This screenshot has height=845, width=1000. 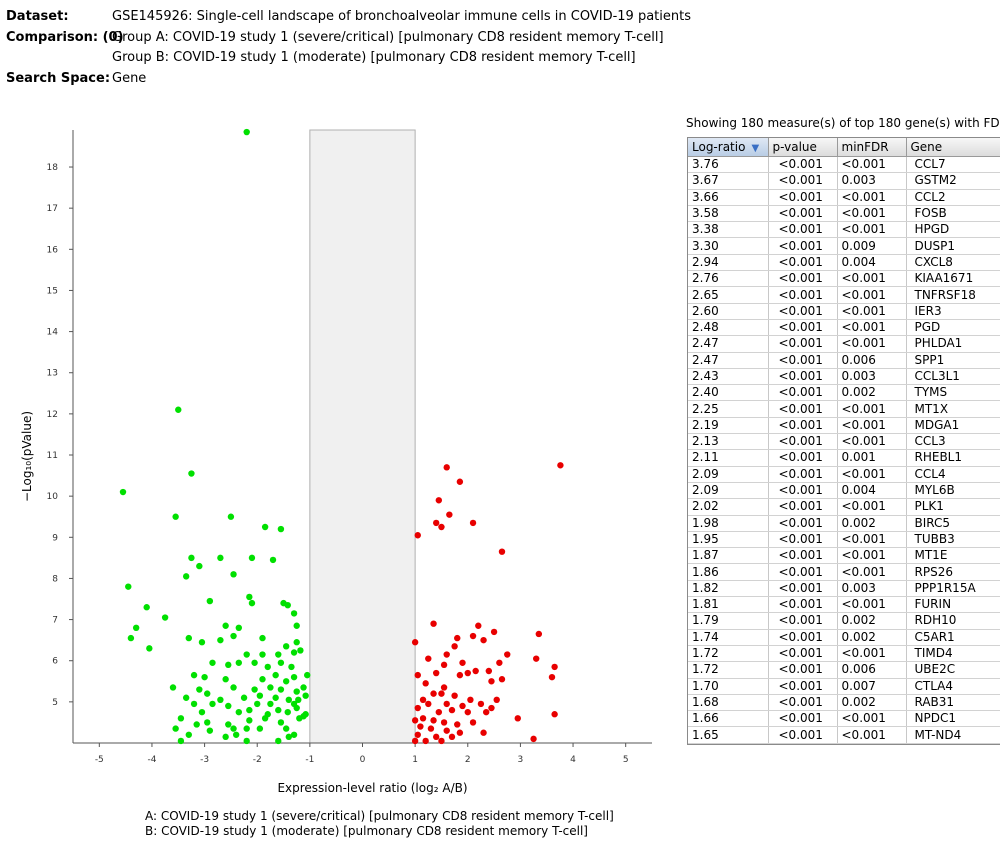 What do you see at coordinates (728, 589) in the screenshot?
I see `log-ratio-cell: 1.82` at bounding box center [728, 589].